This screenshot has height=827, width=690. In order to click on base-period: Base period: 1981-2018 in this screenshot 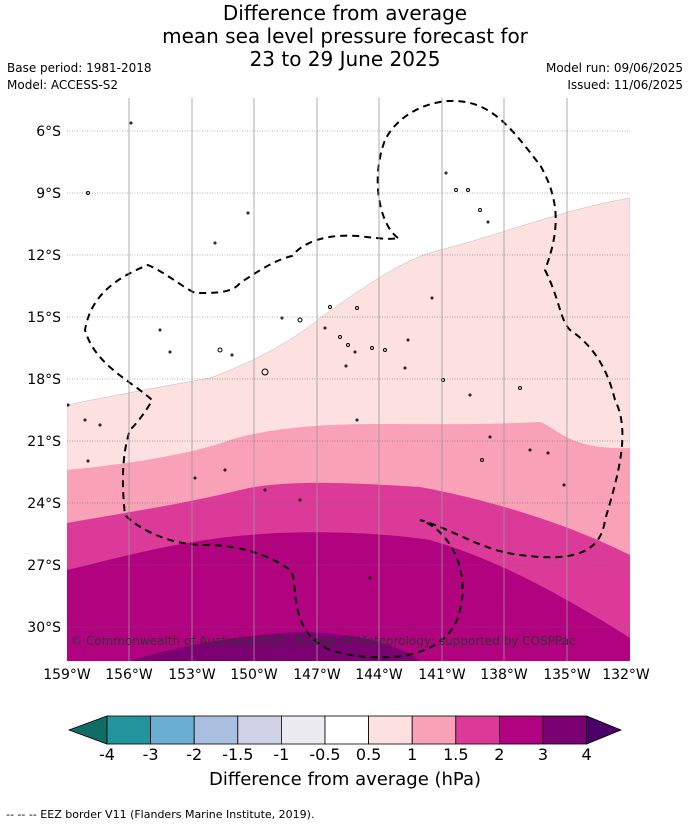, I will do `click(79, 68)`.